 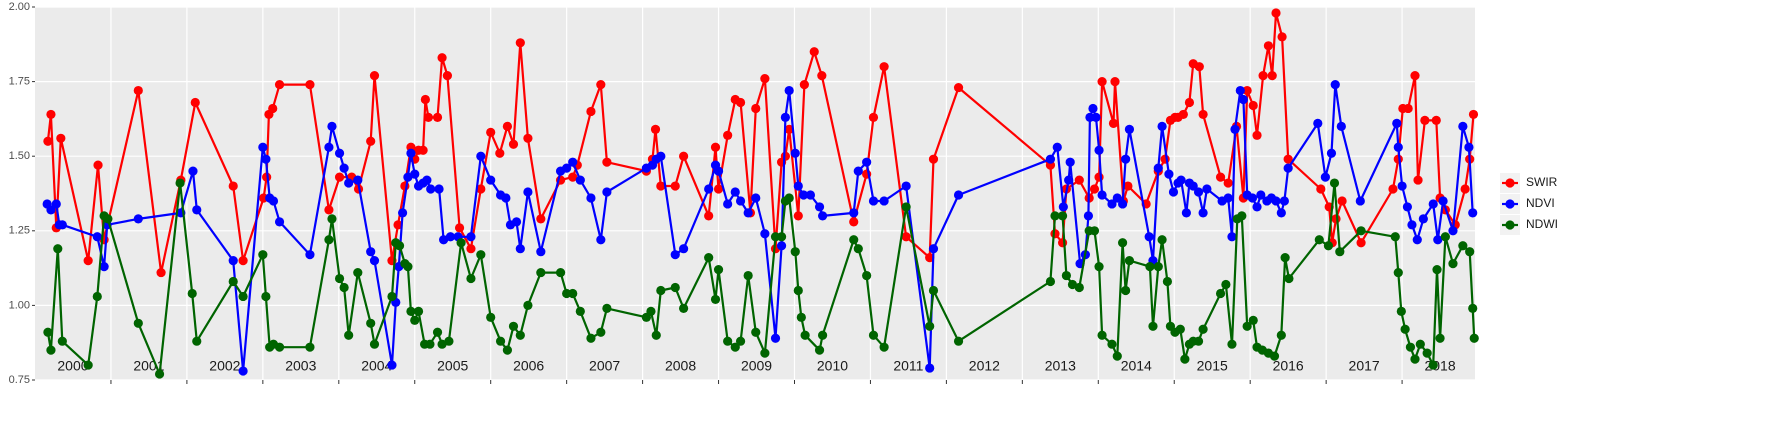 What do you see at coordinates (908, 366) in the screenshot?
I see `year-label: 2011` at bounding box center [908, 366].